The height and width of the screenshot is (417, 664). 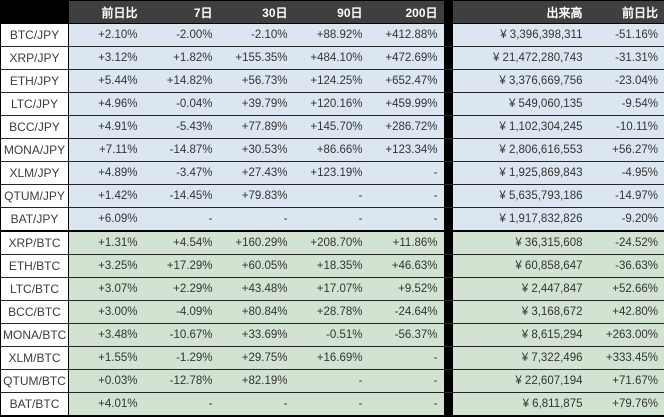 I want to click on cell-90d: +17.07%, so click(x=331, y=289).